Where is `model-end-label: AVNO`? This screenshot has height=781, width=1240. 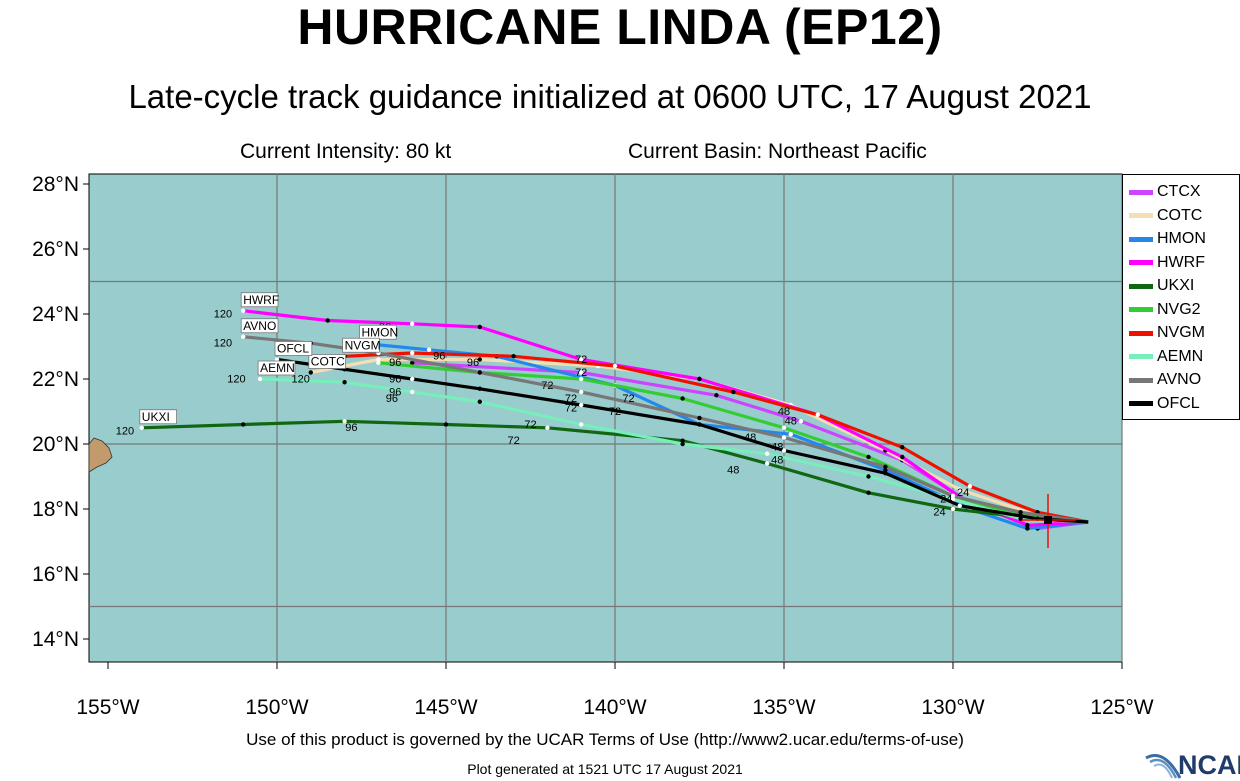
model-end-label: AVNO is located at coordinates (259, 326).